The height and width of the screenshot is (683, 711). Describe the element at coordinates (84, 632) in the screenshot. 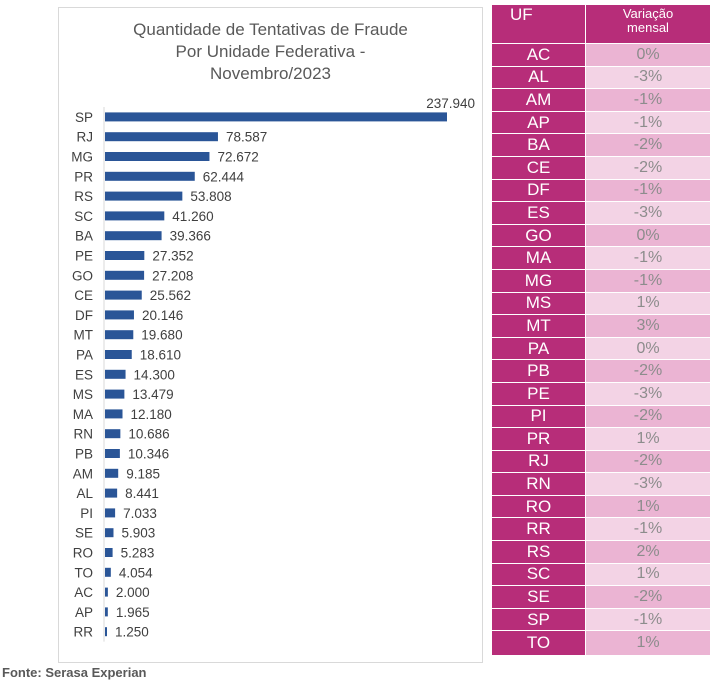

I see `category-label: RR` at that location.